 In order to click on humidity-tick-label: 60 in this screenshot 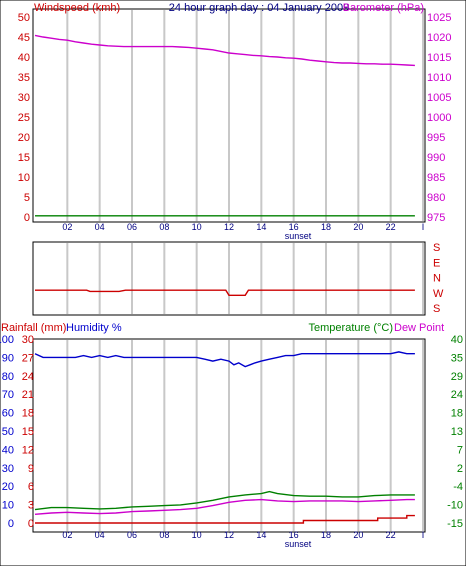, I will do `click(8, 414)`.